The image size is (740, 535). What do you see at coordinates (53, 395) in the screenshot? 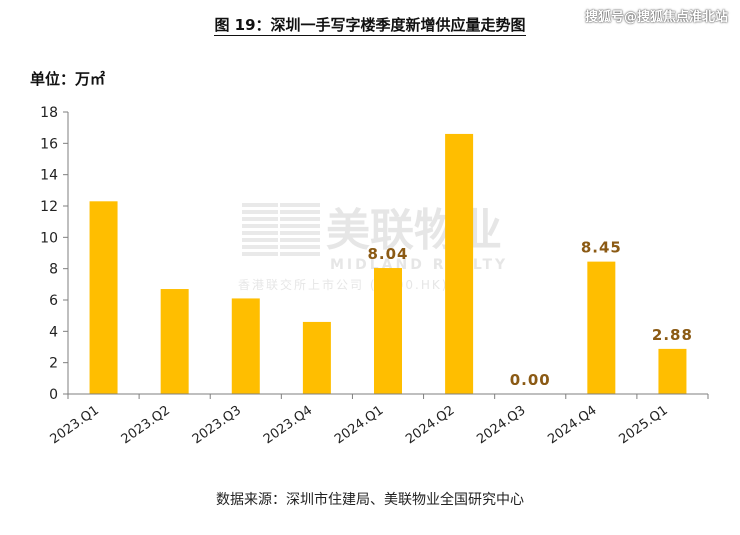
I see `y-tick-label: 0` at bounding box center [53, 395].